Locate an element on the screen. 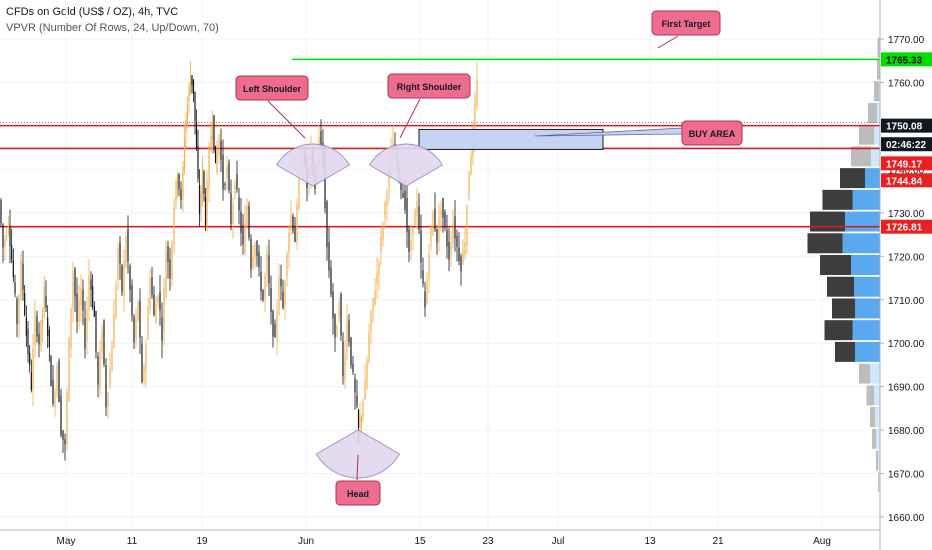 Image resolution: width=932 pixels, height=550 pixels. x-tick-label: May is located at coordinates (66, 541).